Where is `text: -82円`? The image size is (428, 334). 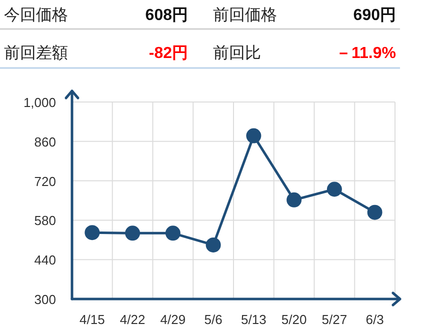
text: -82円 is located at coordinates (168, 53).